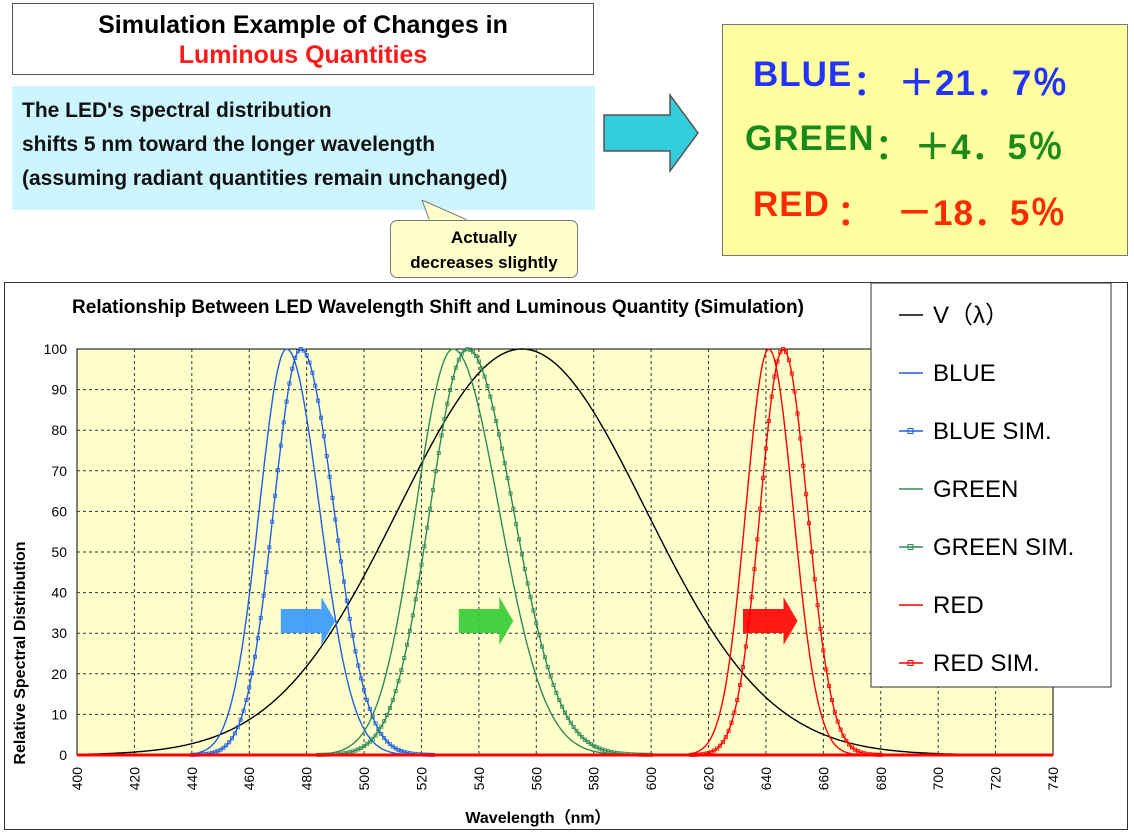 The width and height of the screenshot is (1134, 835). Describe the element at coordinates (249, 779) in the screenshot. I see `x-tick-label: 460` at that location.